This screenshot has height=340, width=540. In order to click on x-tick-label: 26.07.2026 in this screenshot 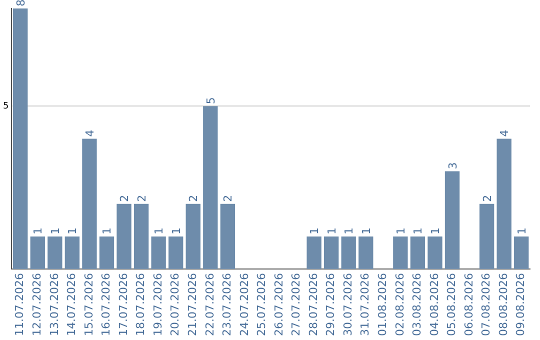, I will do `click(279, 304)`.